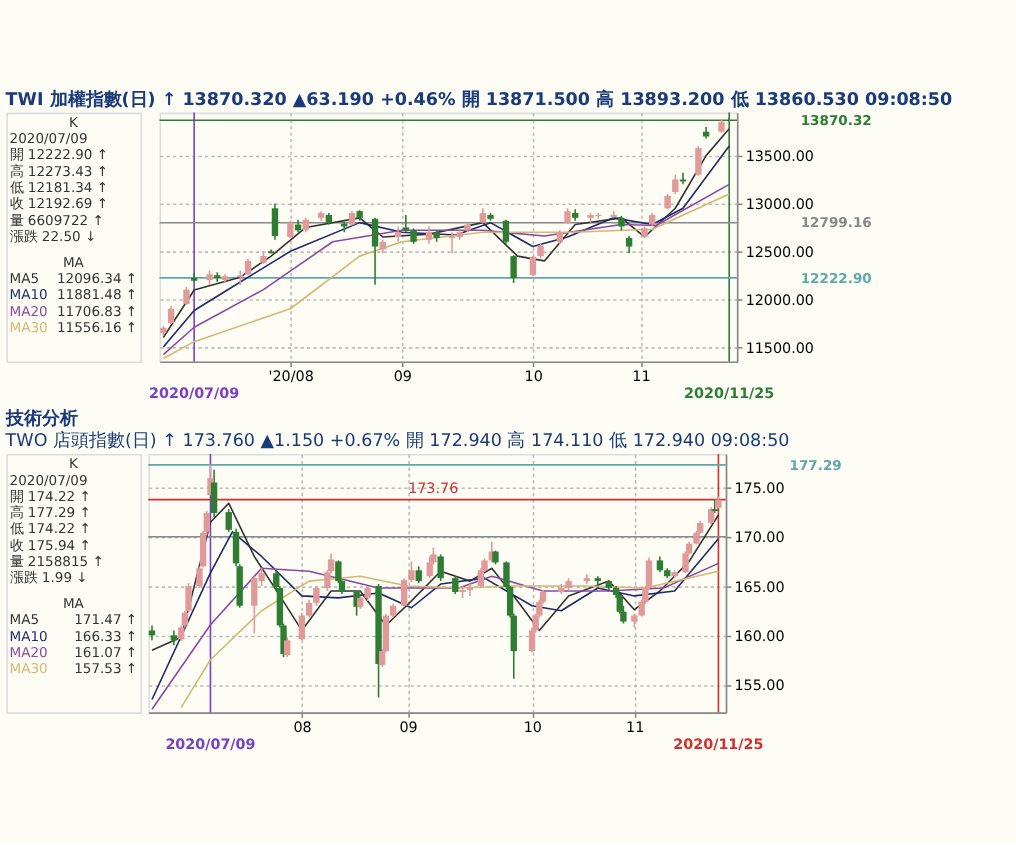  What do you see at coordinates (396, 440) in the screenshot?
I see `chart-subtitle: TWO 店頭指數(日) ↑ 173.760 ▲1.150 +0.67% 開 172.940 高 174.110 低 172.940 09:08:50` at bounding box center [396, 440].